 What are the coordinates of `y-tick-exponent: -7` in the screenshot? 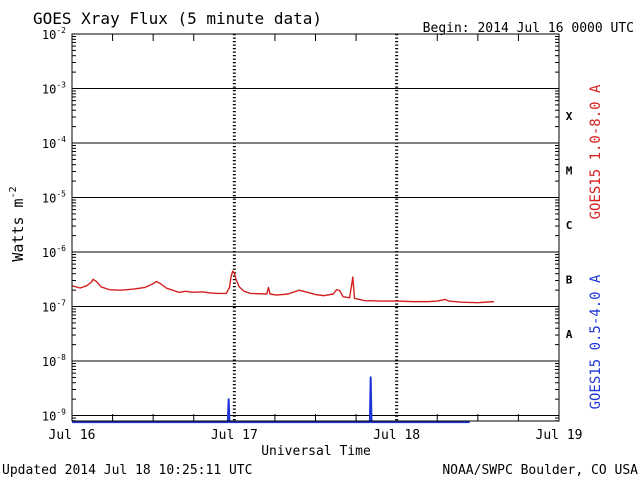 It's located at (61, 303).